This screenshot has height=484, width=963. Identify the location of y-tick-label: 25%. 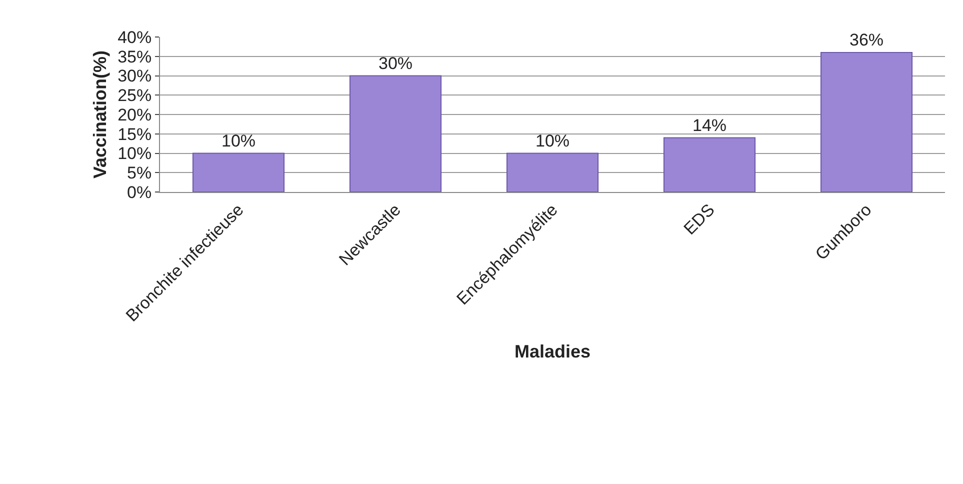
(135, 96).